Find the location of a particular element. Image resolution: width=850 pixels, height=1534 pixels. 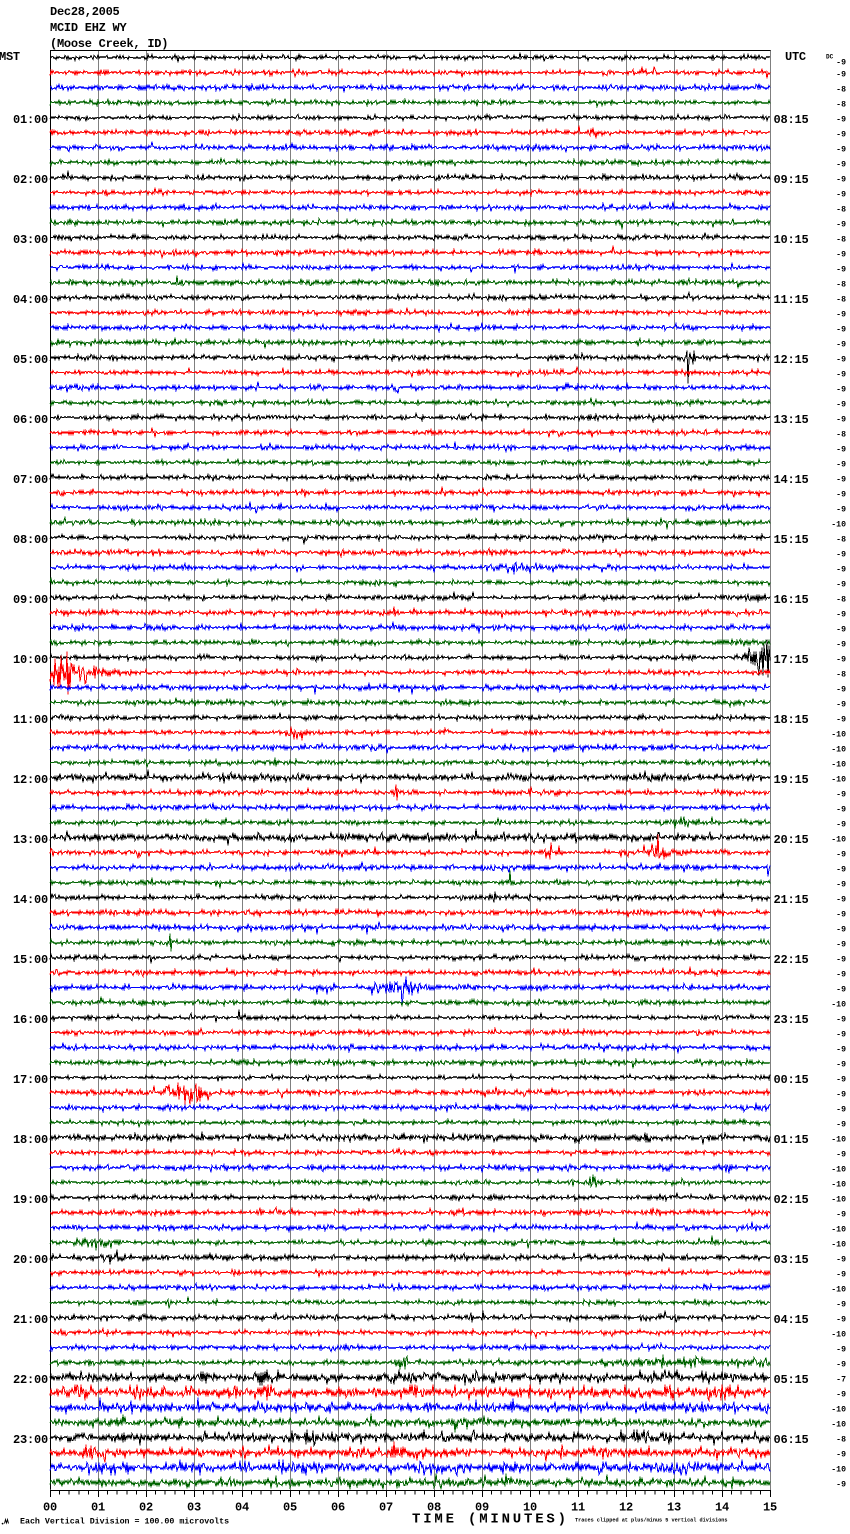

svg-text: 06:15 is located at coordinates (791, 1440).